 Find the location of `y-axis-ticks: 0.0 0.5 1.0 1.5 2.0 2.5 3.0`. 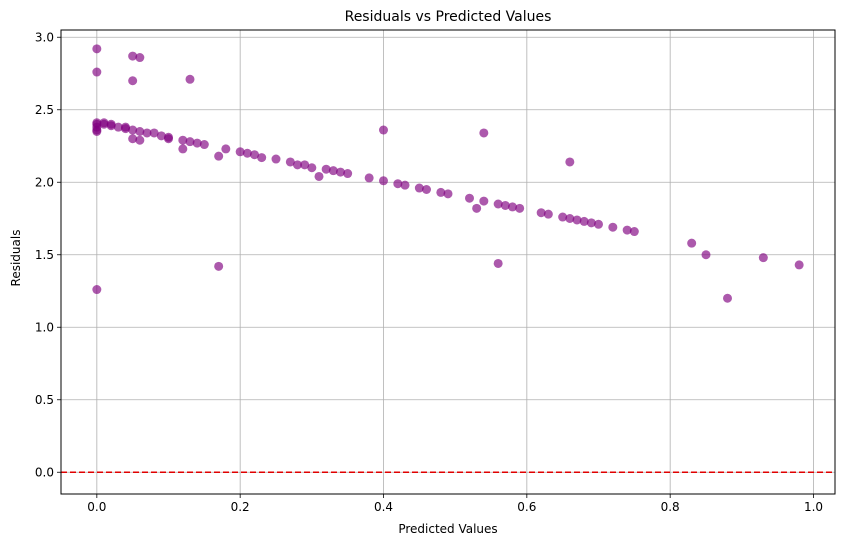

y-axis-ticks: 0.0 0.5 1.0 1.5 2.0 2.5 3.0 is located at coordinates (48, 254).